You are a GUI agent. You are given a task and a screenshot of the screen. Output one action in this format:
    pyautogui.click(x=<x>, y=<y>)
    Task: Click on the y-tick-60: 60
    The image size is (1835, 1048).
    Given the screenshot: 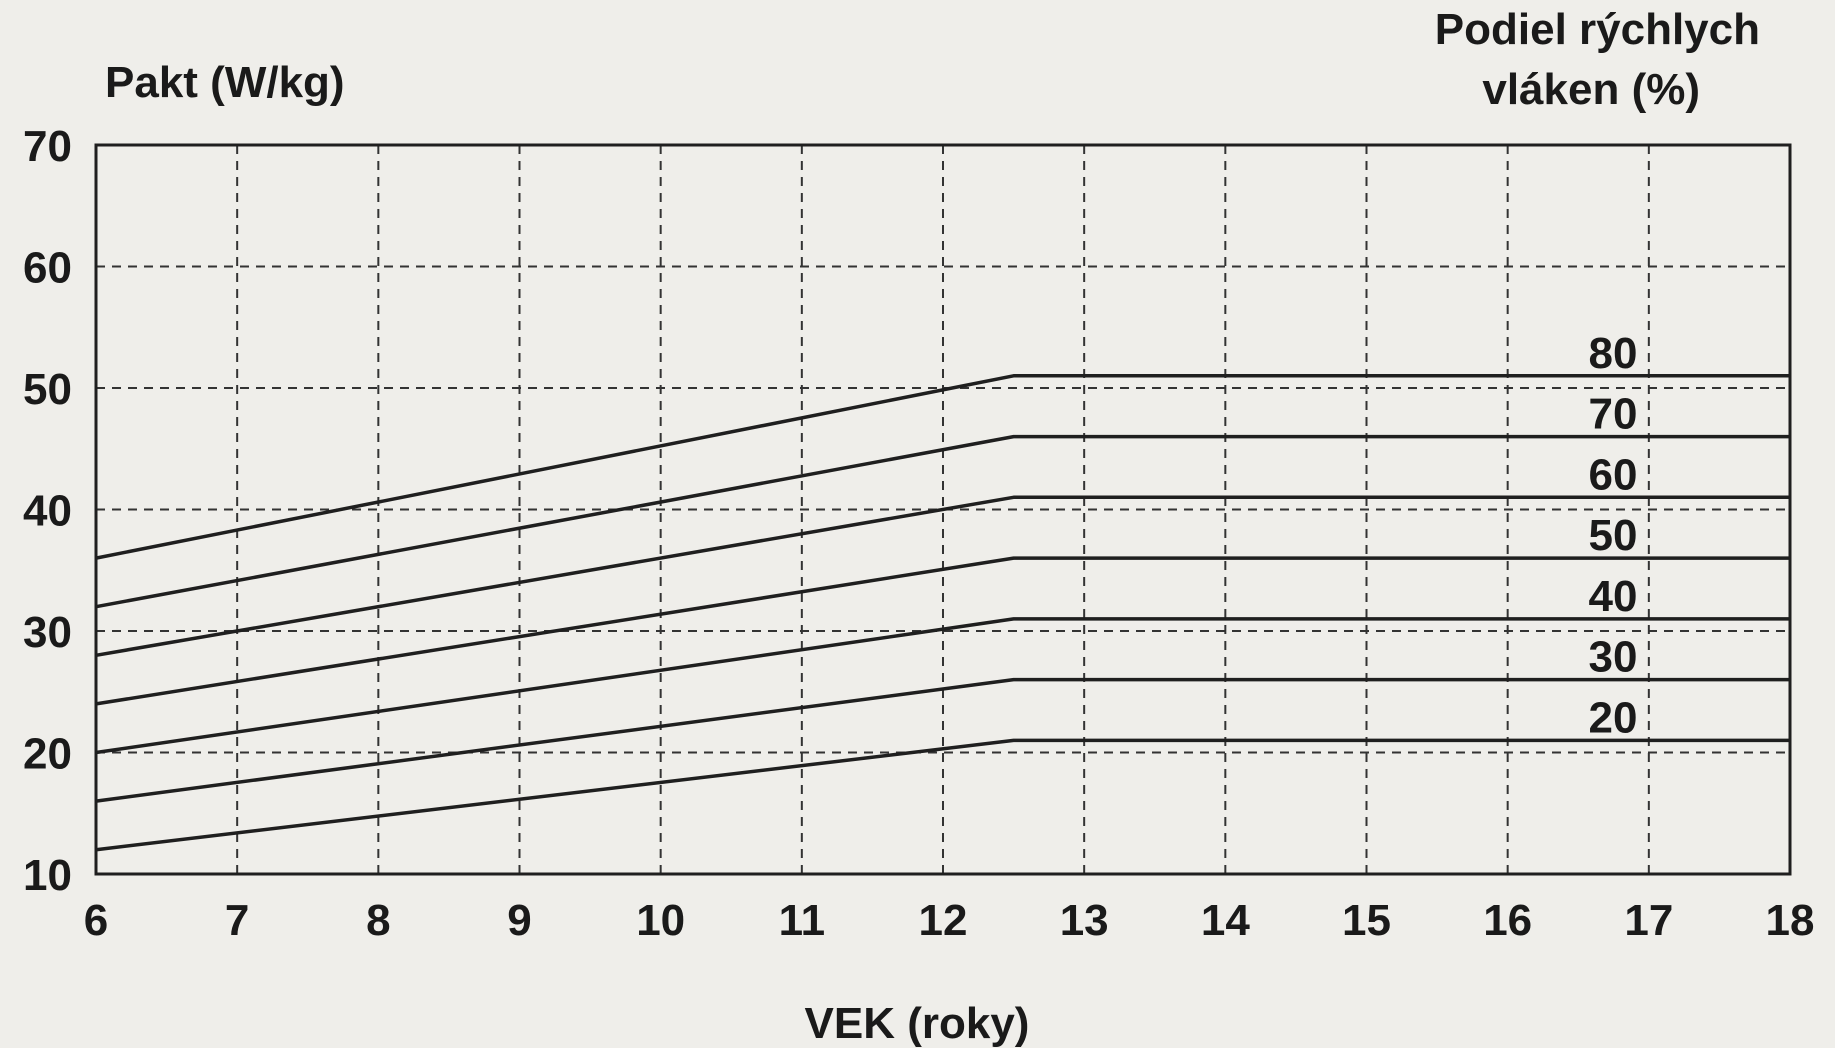 What is the action you would take?
    pyautogui.click(x=47, y=268)
    